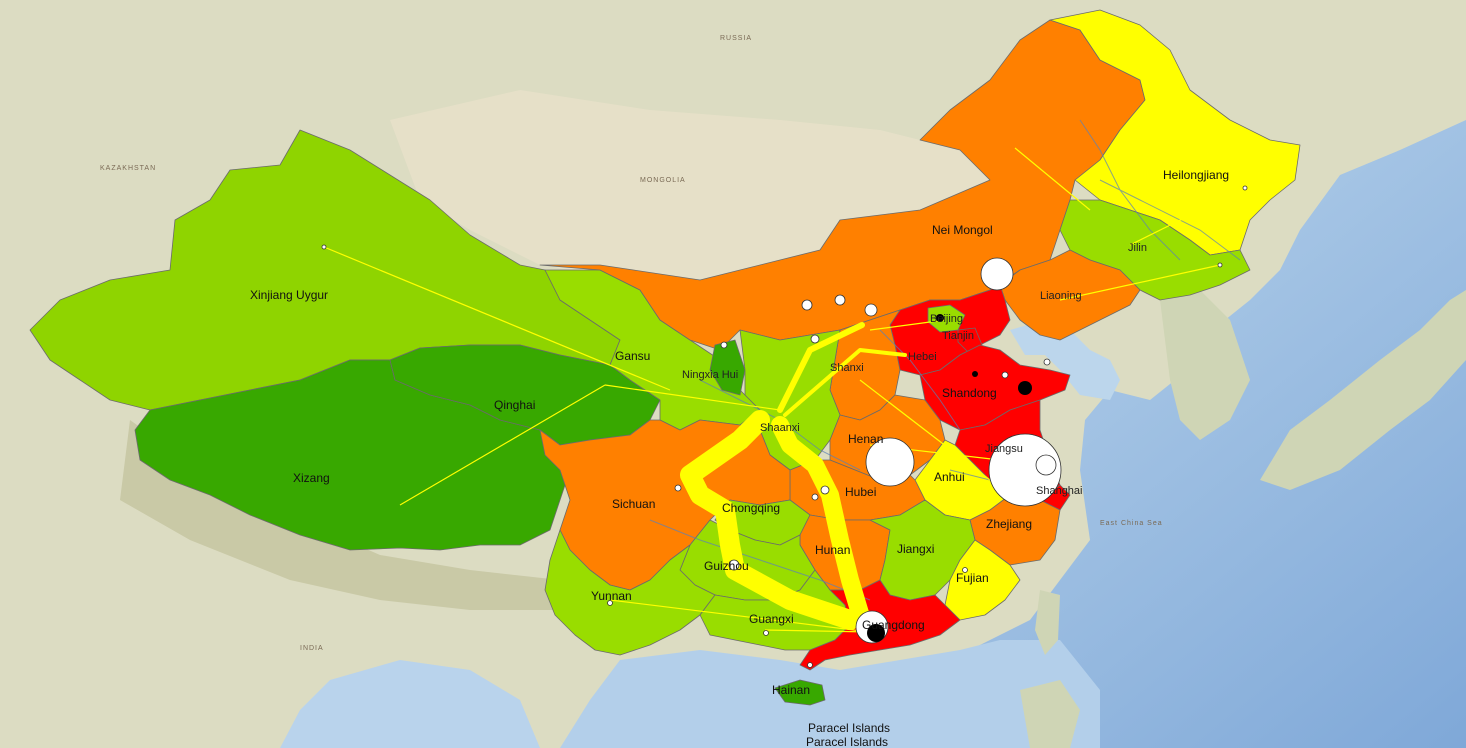  Describe the element at coordinates (1137, 248) in the screenshot. I see `label-jilin: Jilin` at that location.